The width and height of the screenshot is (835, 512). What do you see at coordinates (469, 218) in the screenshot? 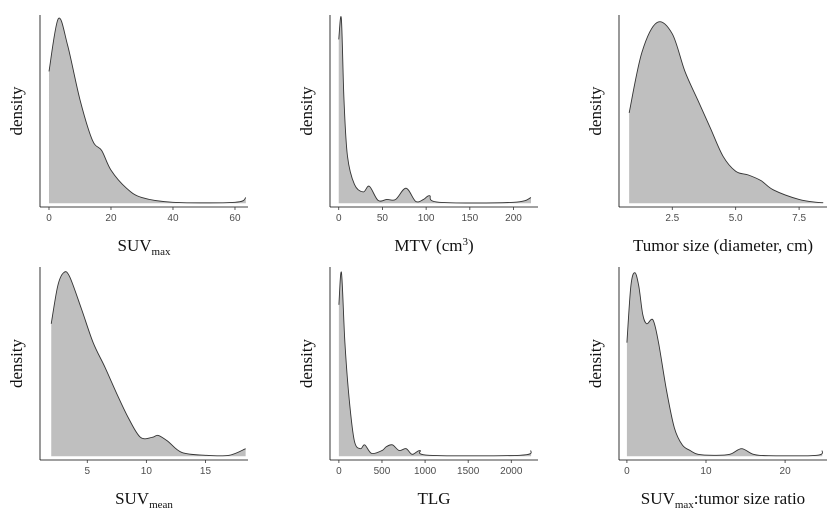
I see `x-tick-label: 150` at bounding box center [469, 218].